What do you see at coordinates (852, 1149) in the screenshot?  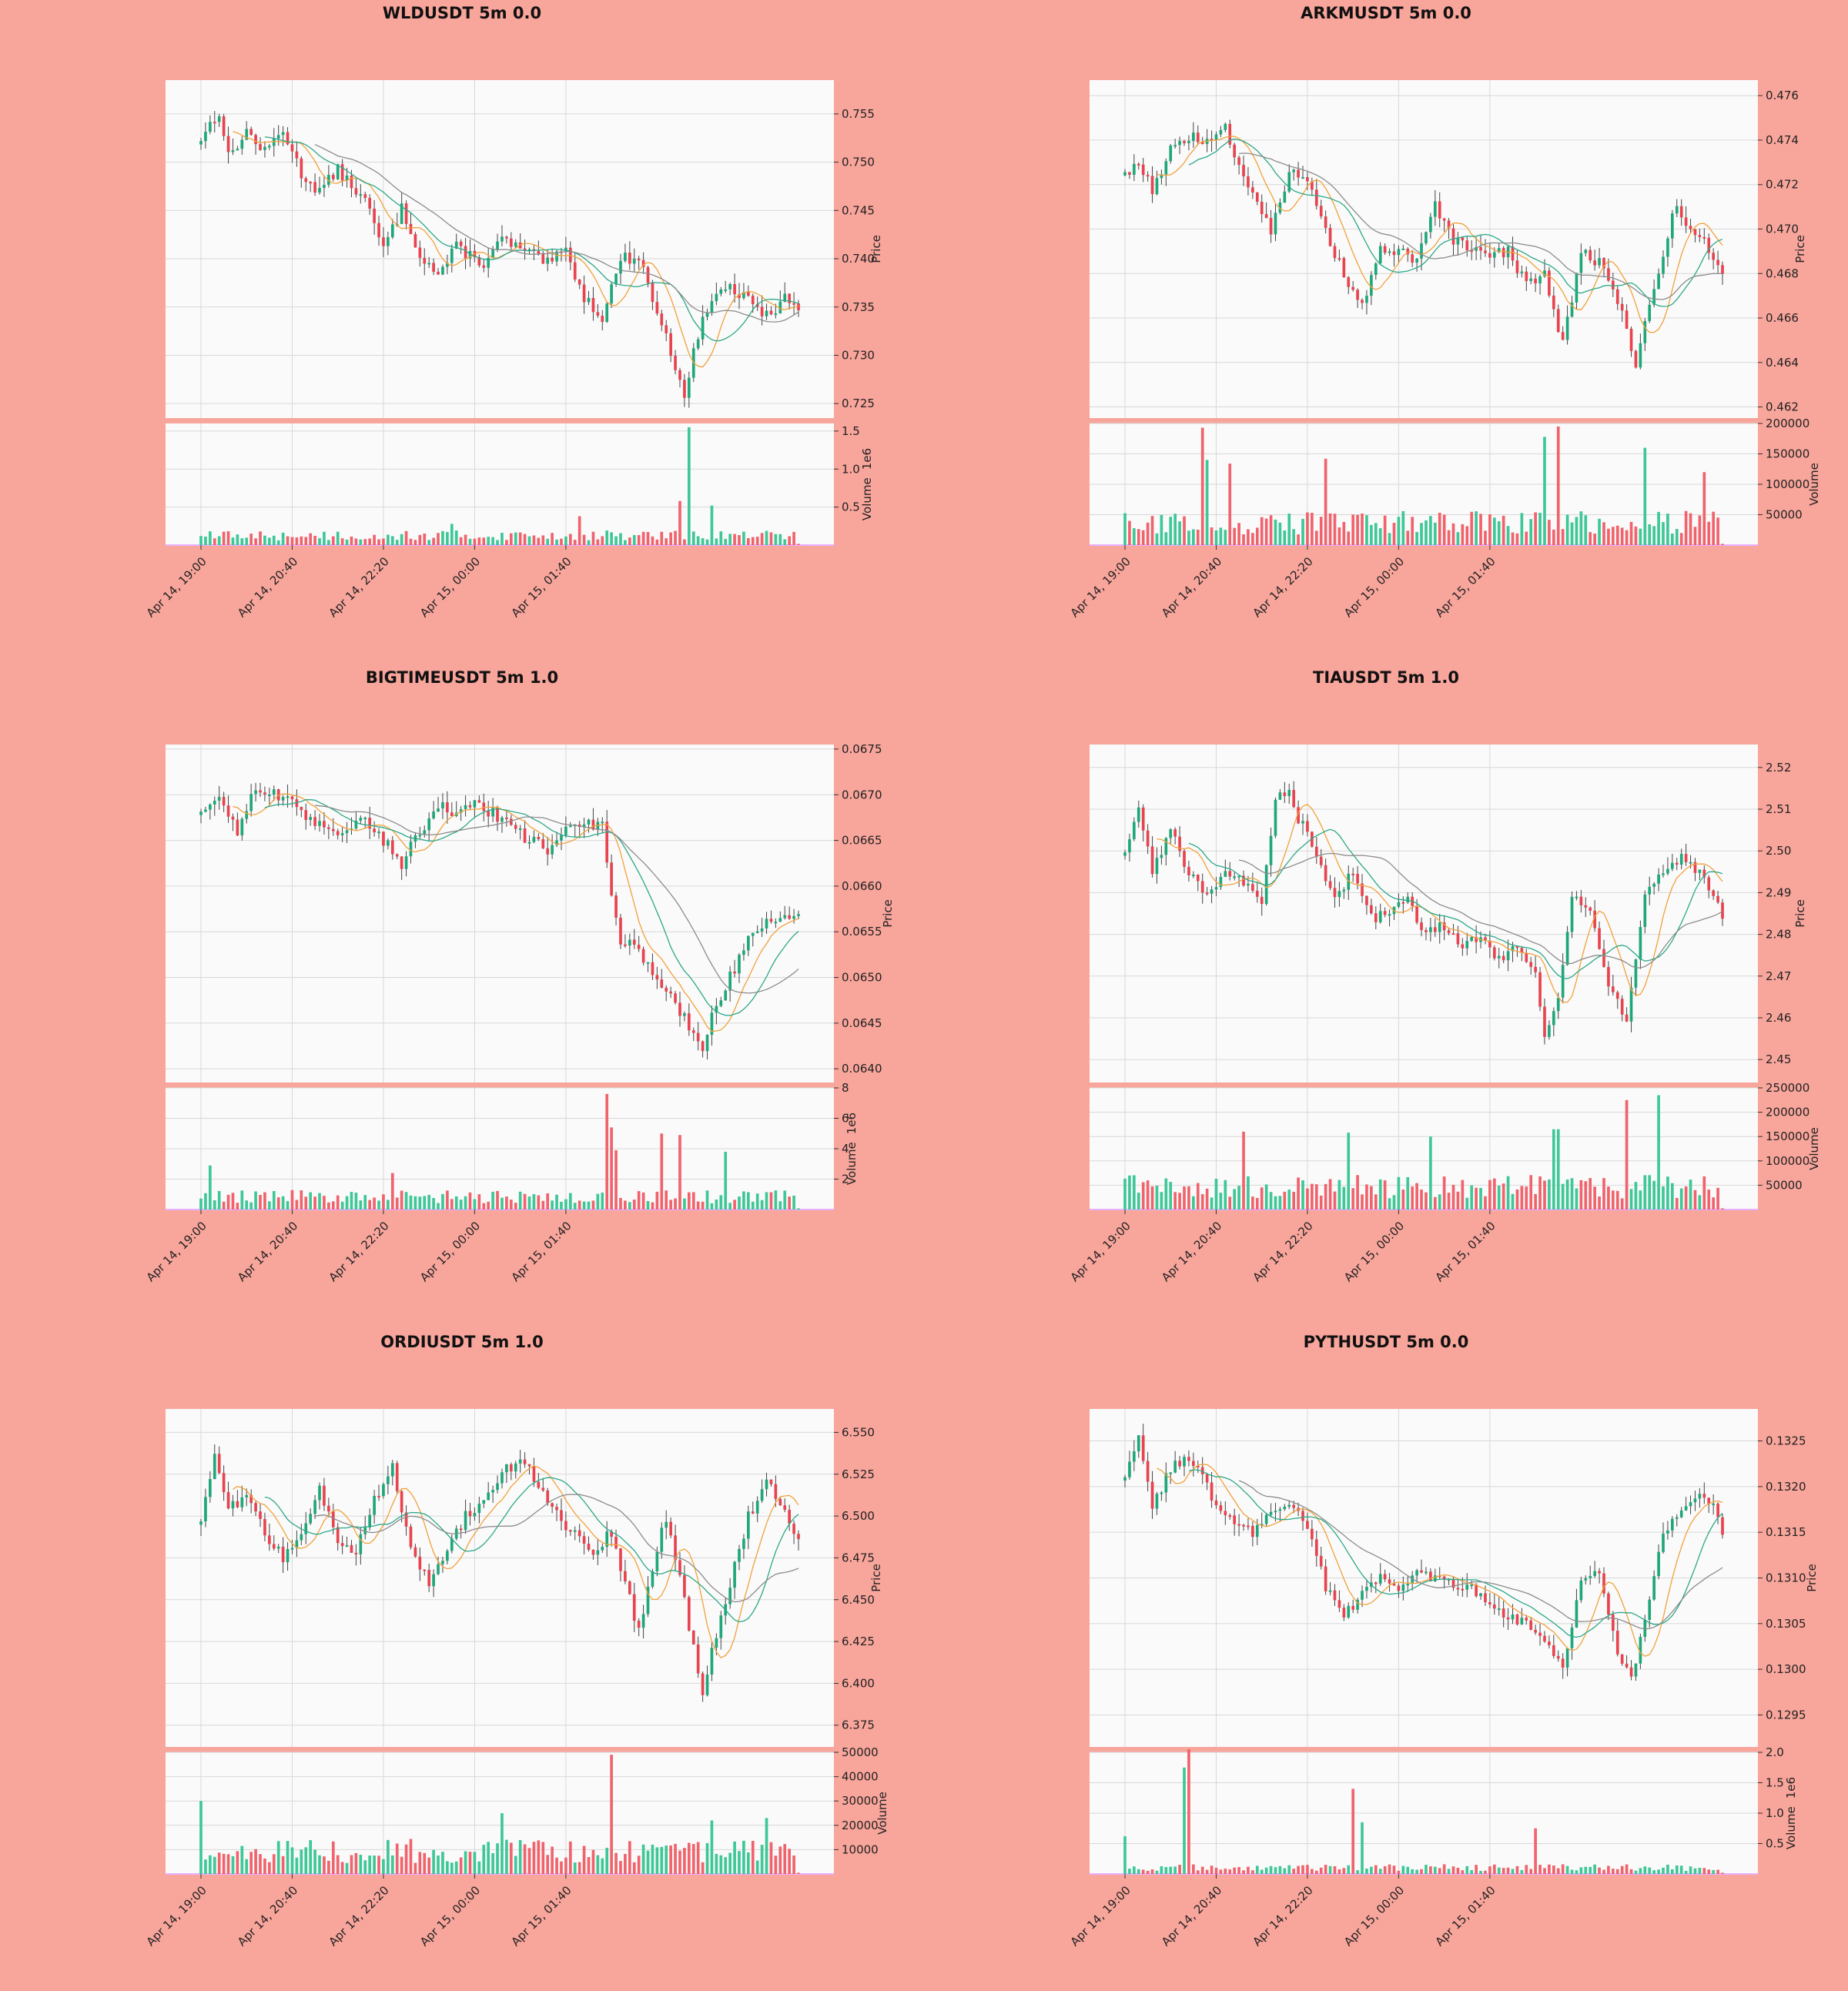 I see `volume-axis-label: Volume1e6` at bounding box center [852, 1149].